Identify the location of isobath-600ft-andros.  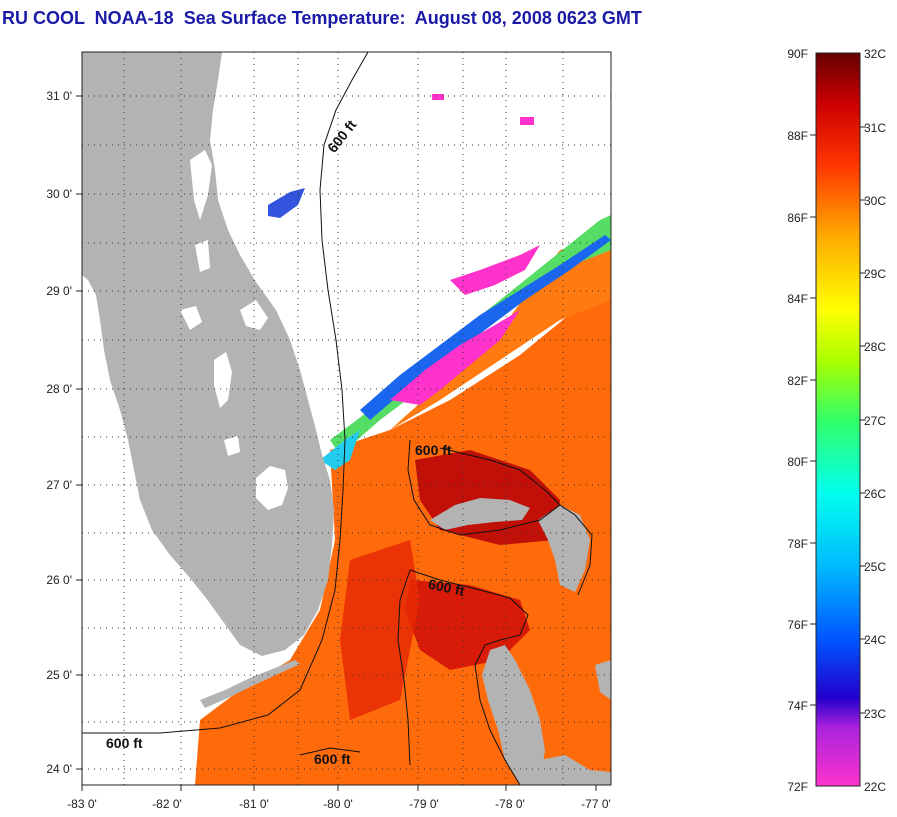
(404, 667).